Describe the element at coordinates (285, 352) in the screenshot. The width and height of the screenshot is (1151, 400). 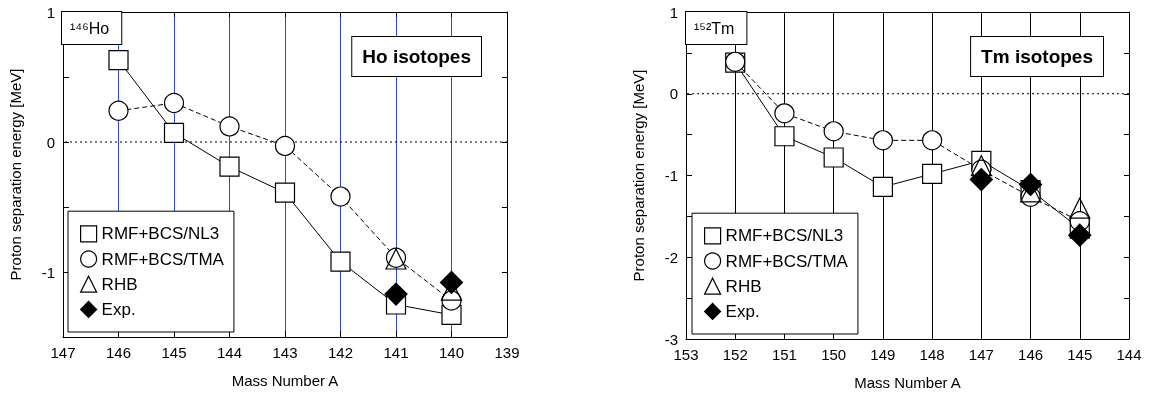
I see `x-tick-label: 143` at that location.